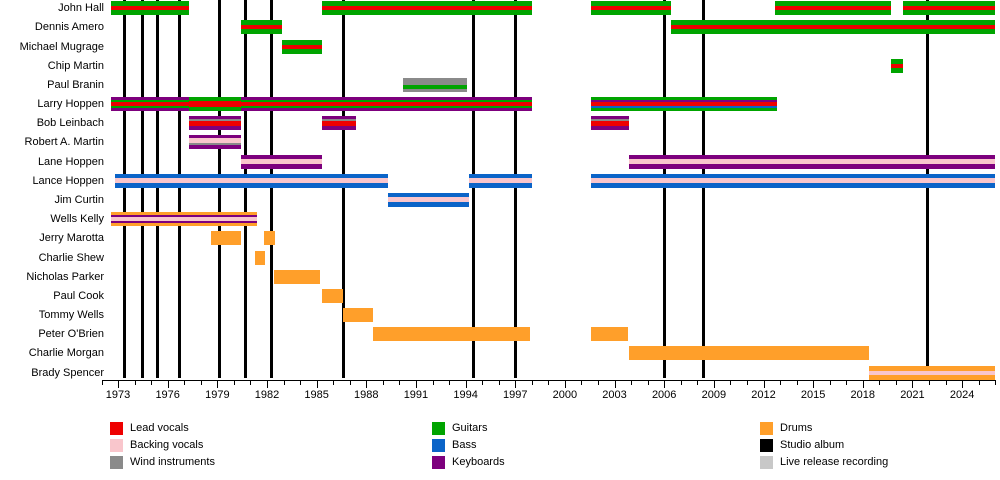 This screenshot has height=480, width=1000. I want to click on member-label-wells-kelly: Wells Kelly, so click(77, 219).